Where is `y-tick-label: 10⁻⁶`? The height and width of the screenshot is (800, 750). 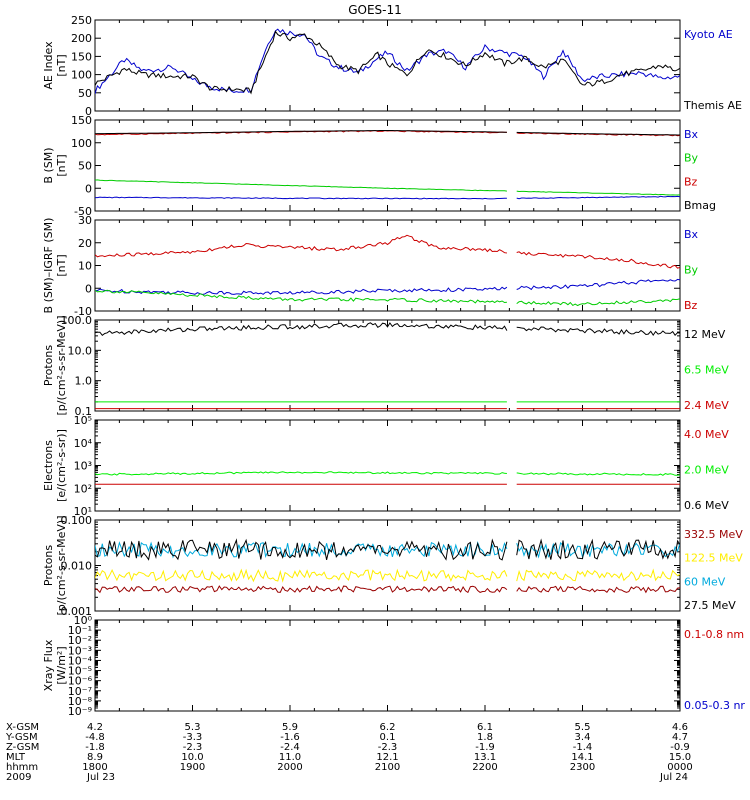 y-tick-label: 10⁻⁶ is located at coordinates (80, 681).